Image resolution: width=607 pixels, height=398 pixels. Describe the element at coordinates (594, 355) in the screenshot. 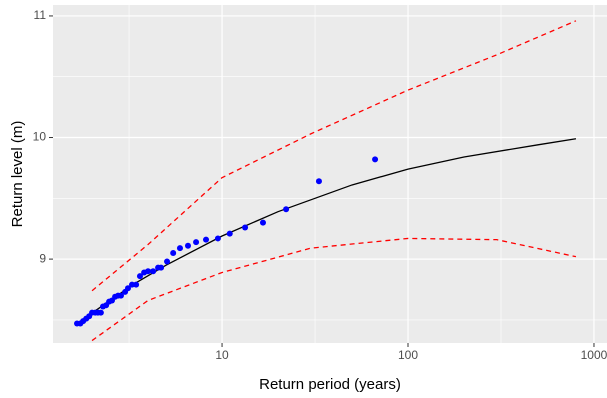

I see `x-tick-label: 1000` at that location.